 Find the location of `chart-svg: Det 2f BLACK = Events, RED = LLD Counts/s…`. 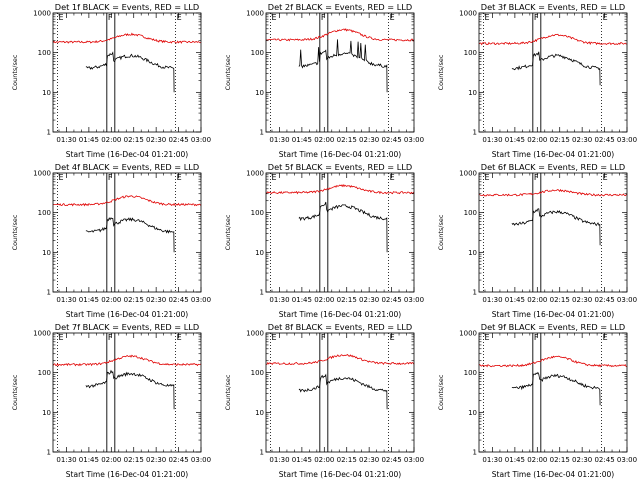

chart-svg: Det 2f BLACK = Events, RED = LLD Counts/s… is located at coordinates (324, 80).